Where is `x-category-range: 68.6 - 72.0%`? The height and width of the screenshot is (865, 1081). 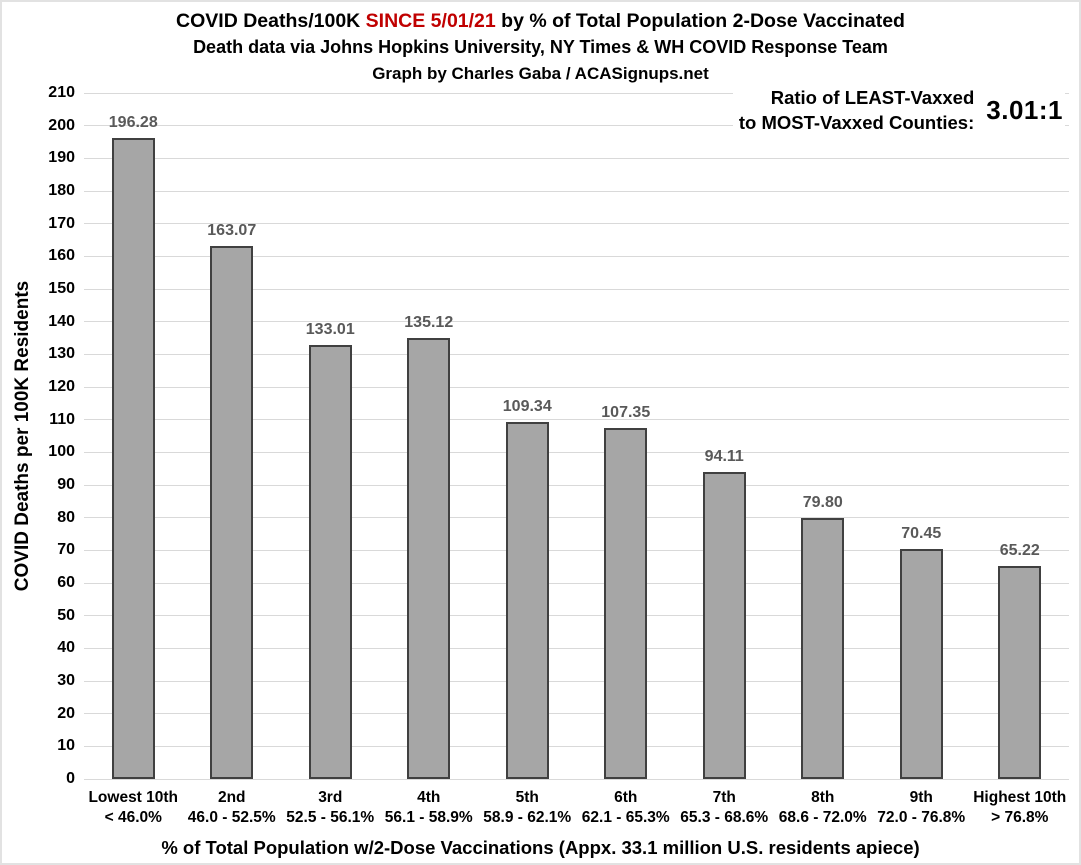 x-category-range: 68.6 - 72.0% is located at coordinates (822, 818).